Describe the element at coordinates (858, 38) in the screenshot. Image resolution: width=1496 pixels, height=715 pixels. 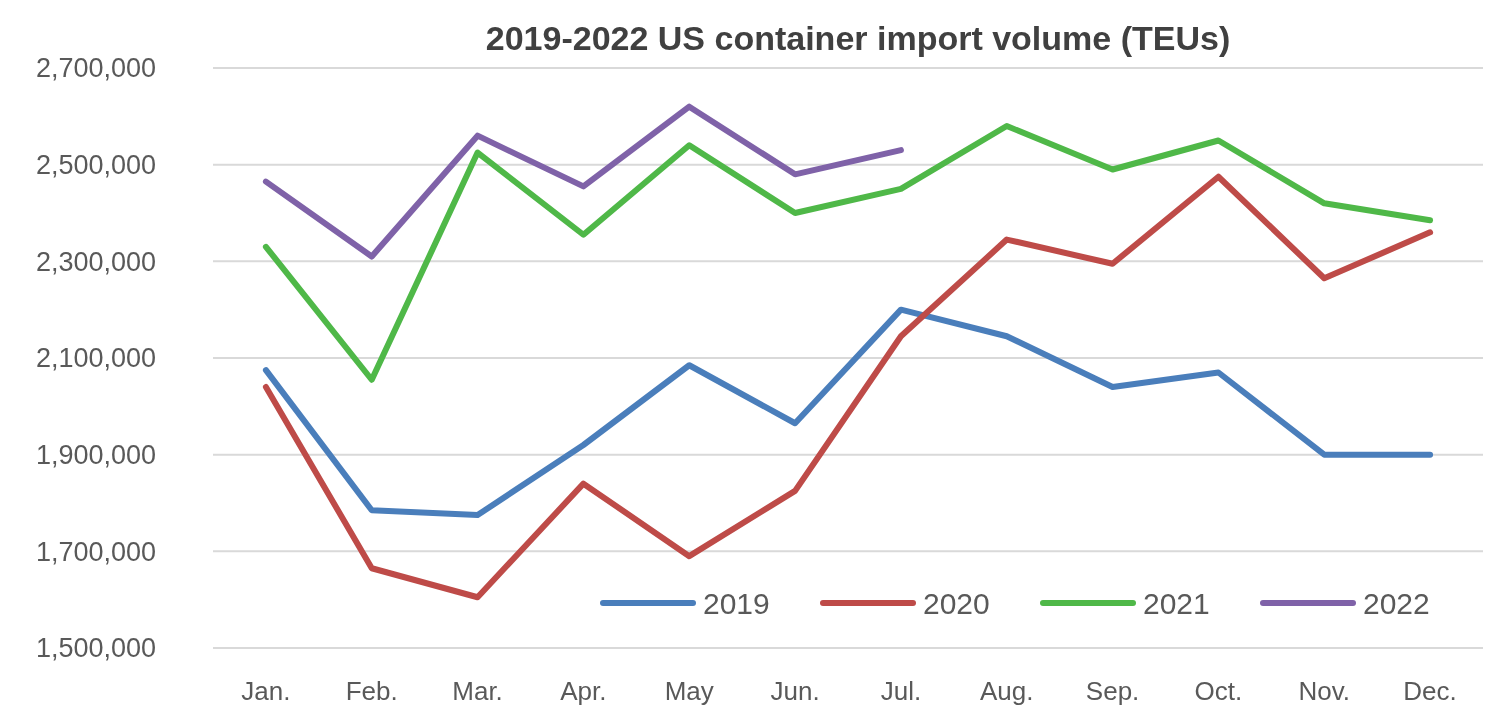
I see `chart-title: 2019-2022 US container import volume (TEUs)` at that location.